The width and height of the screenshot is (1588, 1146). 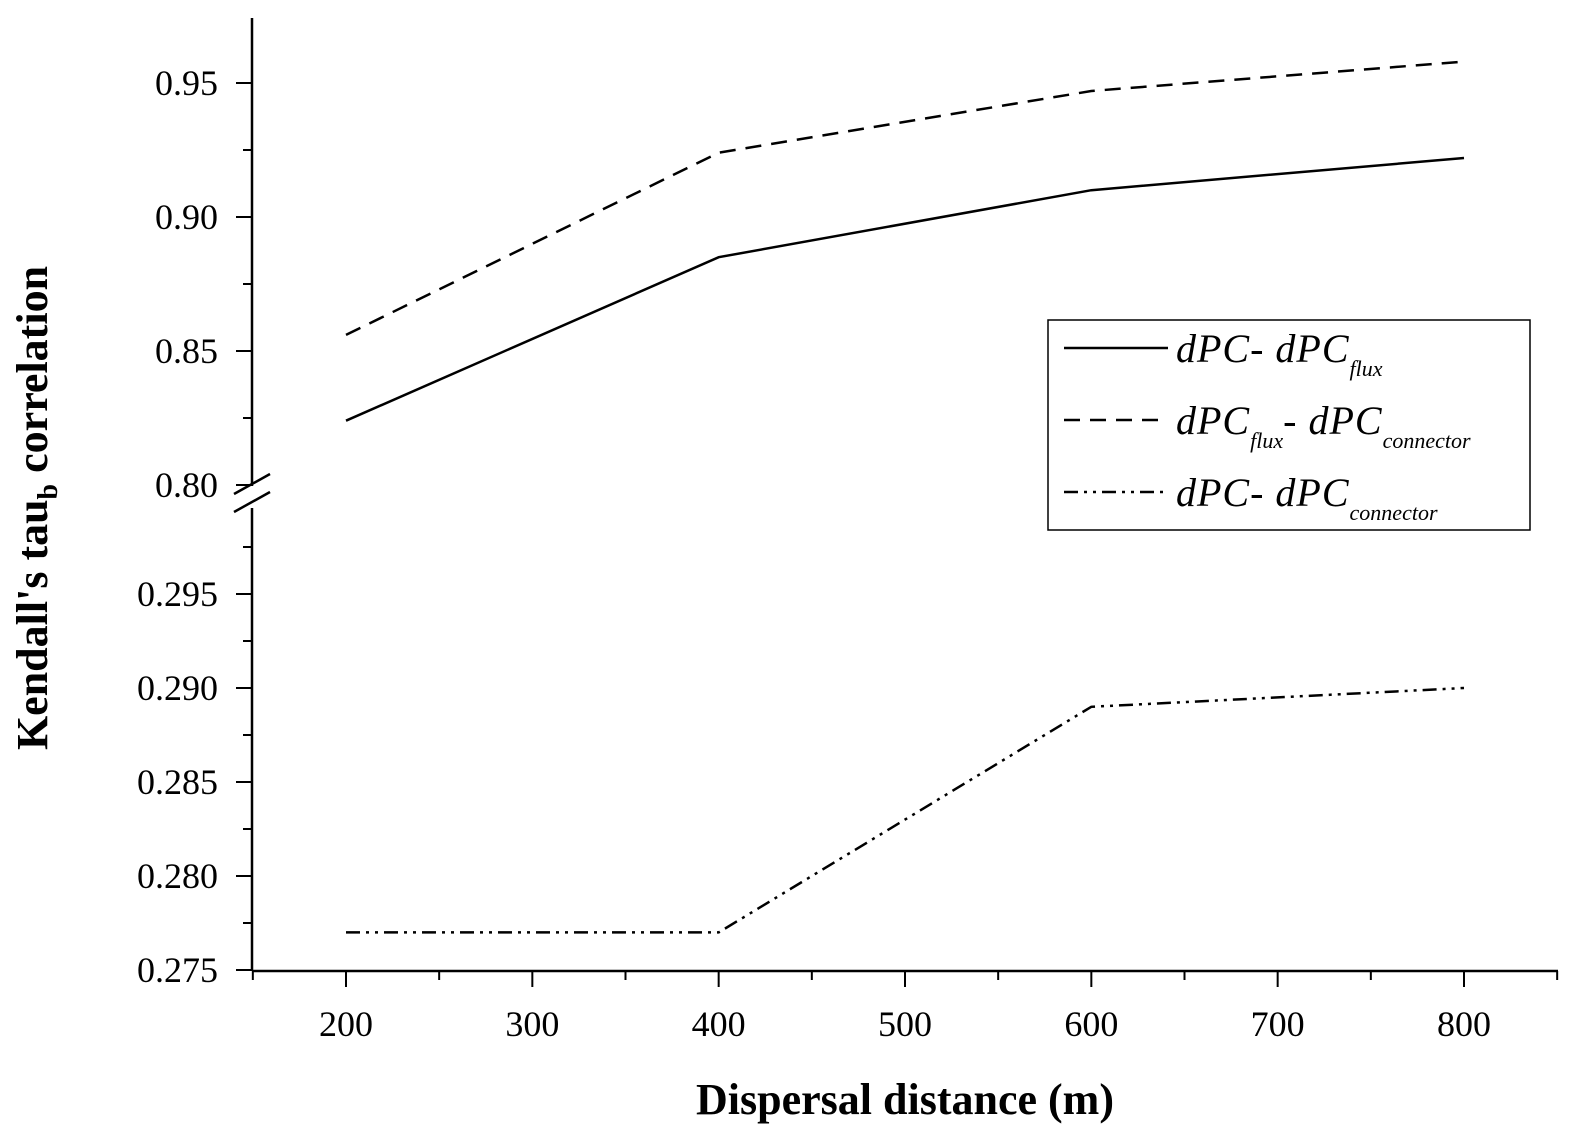 I want to click on y-axis-title-subscript: b, so click(x=48, y=492).